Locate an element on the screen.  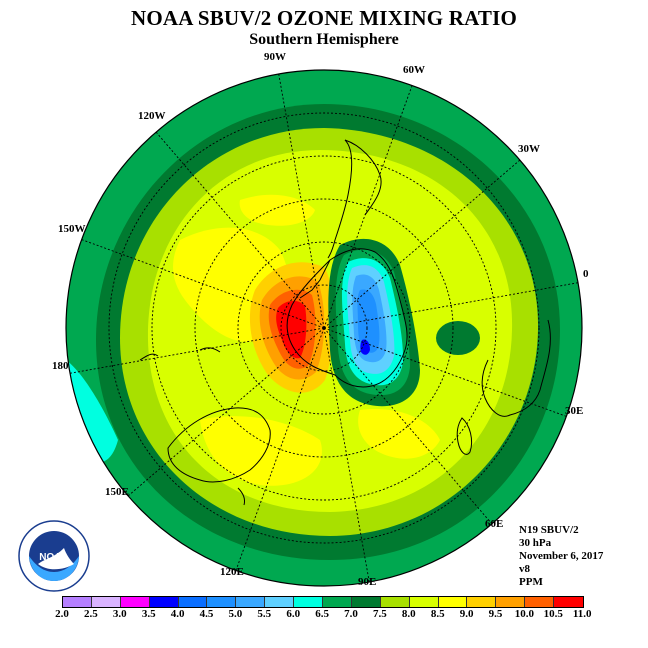
info-version: v8 is located at coordinates (524, 569).